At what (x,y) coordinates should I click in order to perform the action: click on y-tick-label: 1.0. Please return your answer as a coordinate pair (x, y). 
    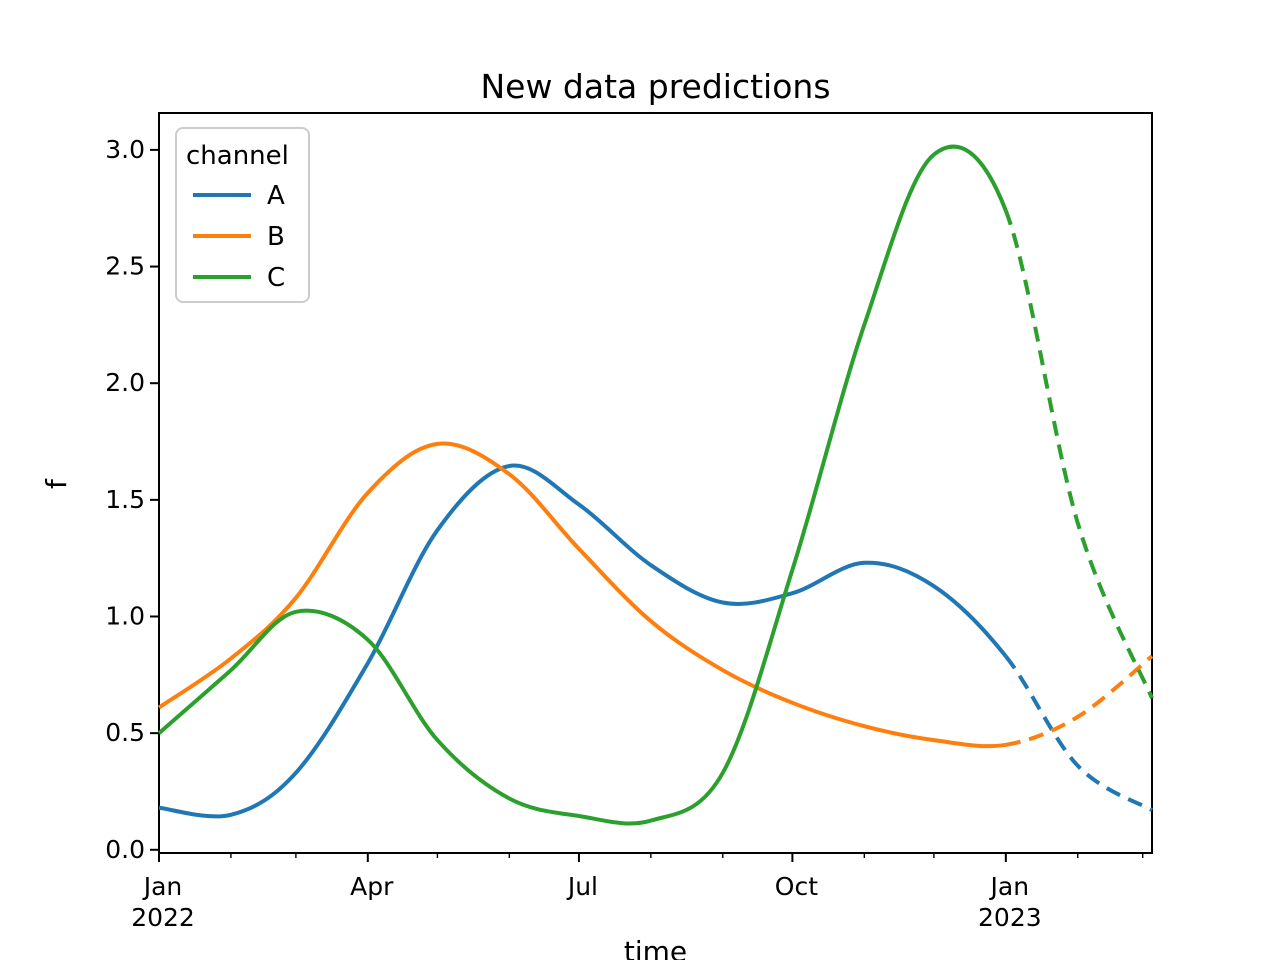
    Looking at the image, I should click on (125, 616).